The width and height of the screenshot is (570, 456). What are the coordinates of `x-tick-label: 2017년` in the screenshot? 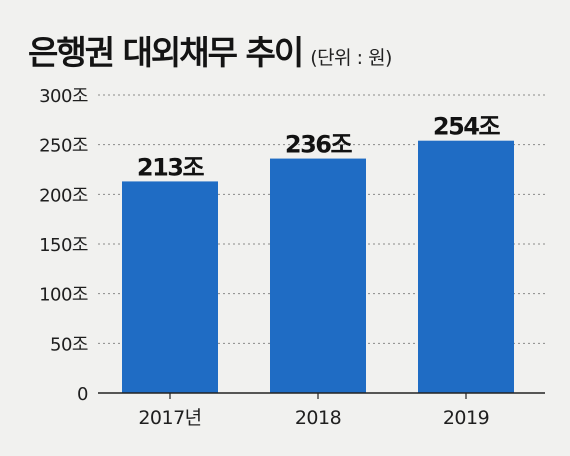 It's located at (169, 418).